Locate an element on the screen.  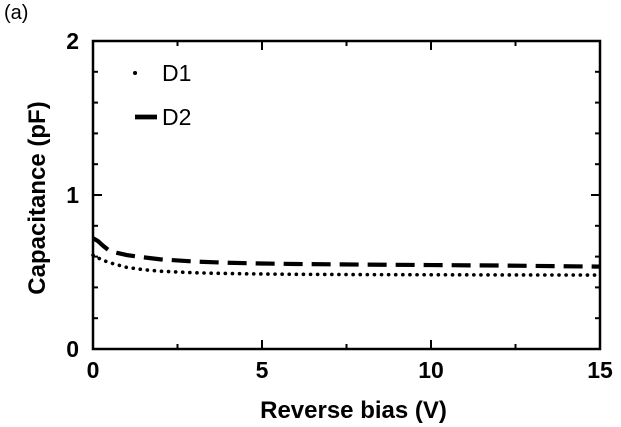
x-tick-label: 10 is located at coordinates (431, 370).